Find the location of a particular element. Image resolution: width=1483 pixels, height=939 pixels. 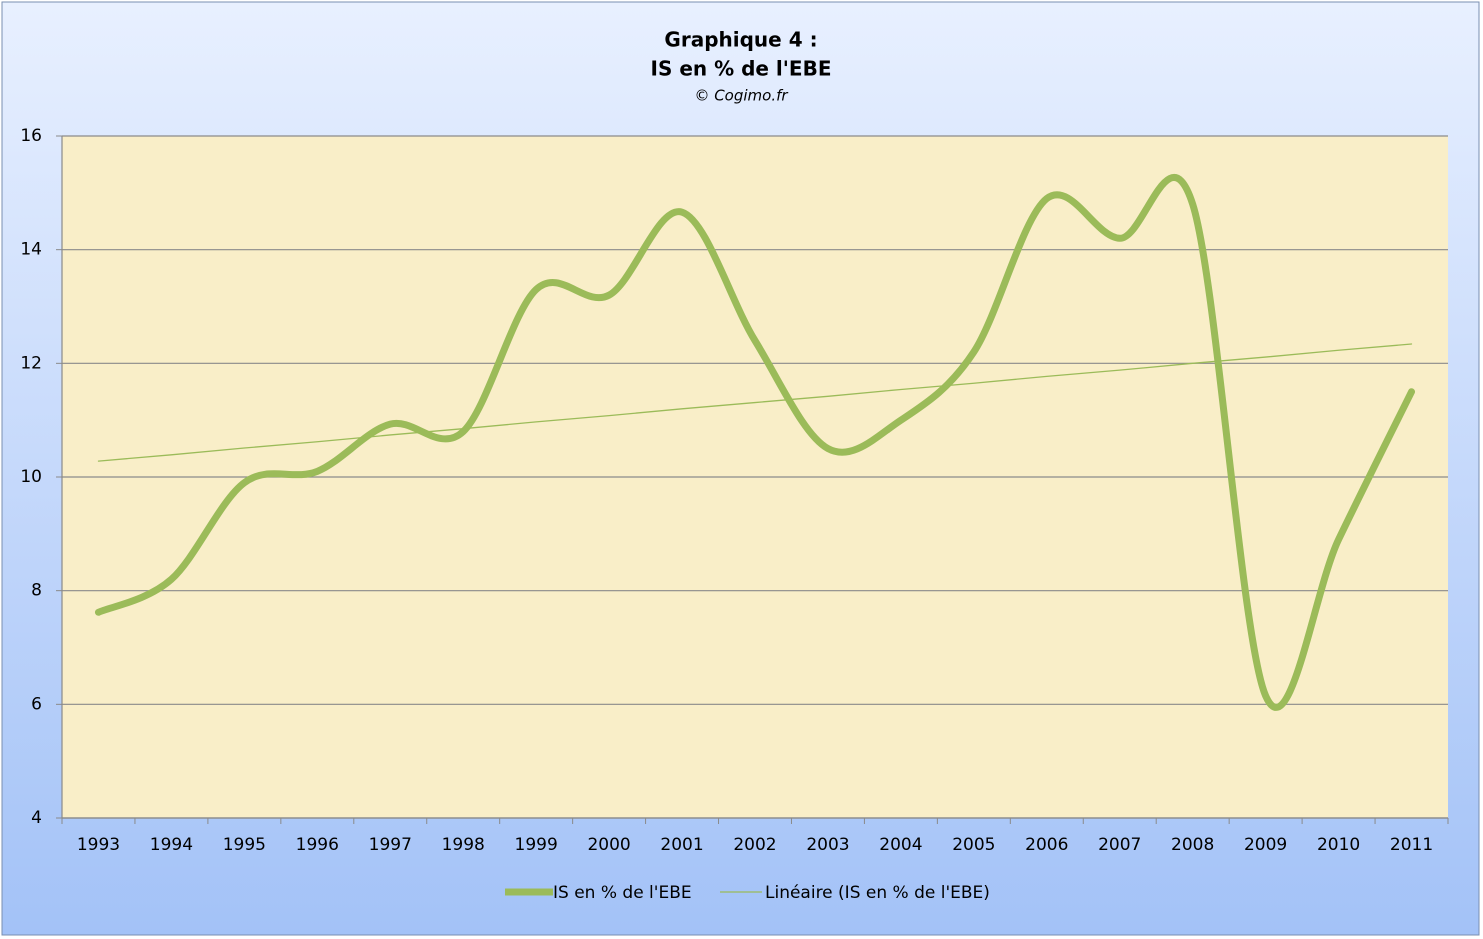

x-tick-label: 2000 is located at coordinates (608, 845).